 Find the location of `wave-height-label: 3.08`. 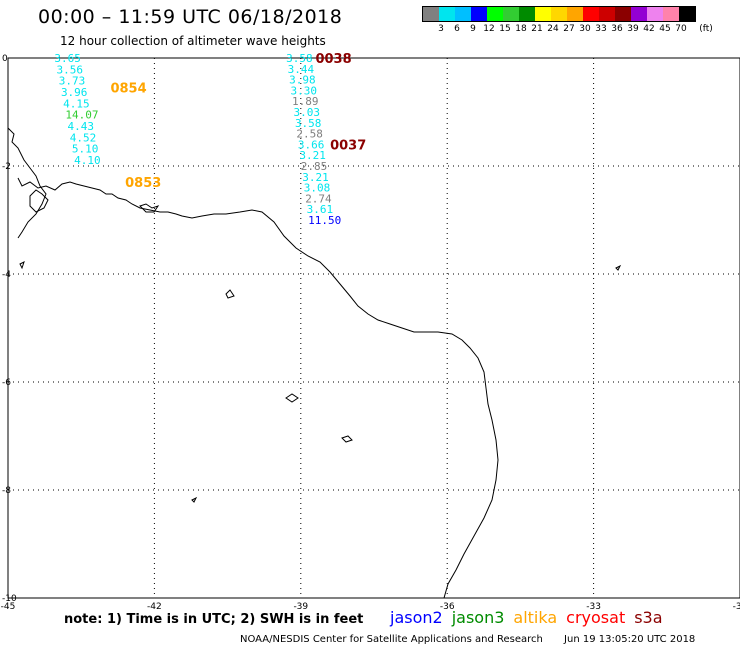

wave-height-label: 3.08 is located at coordinates (317, 188).